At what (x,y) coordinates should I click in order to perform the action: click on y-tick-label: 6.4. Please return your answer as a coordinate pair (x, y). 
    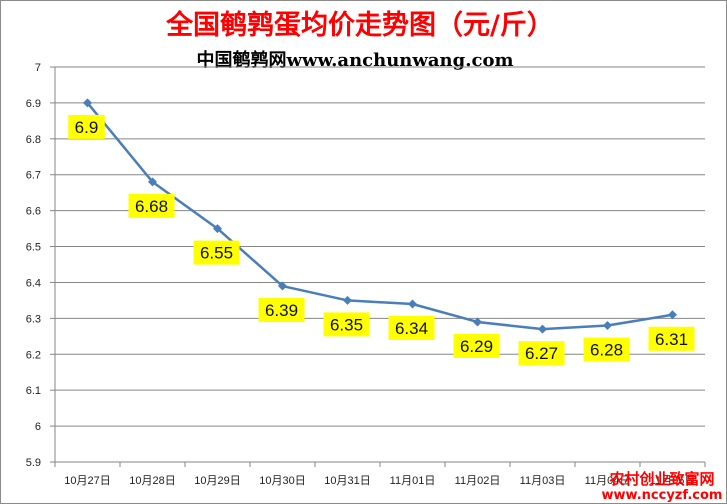
    Looking at the image, I should click on (33, 283).